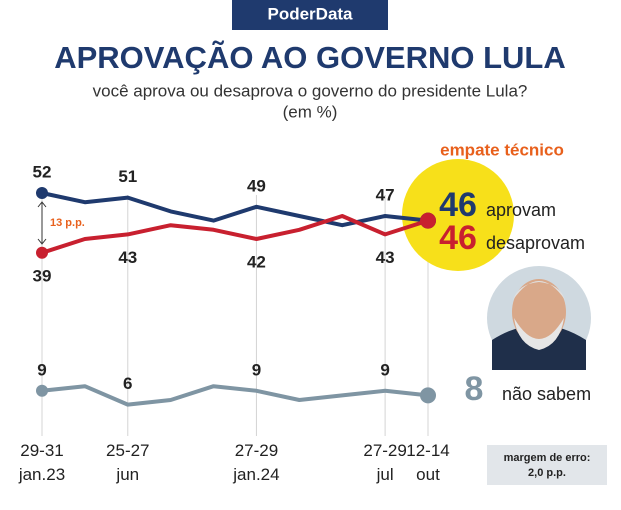  I want to click on data-label: 6, so click(127, 383).